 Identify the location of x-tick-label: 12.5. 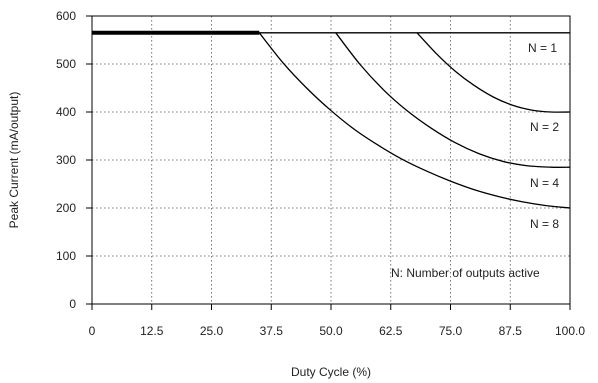
(152, 331).